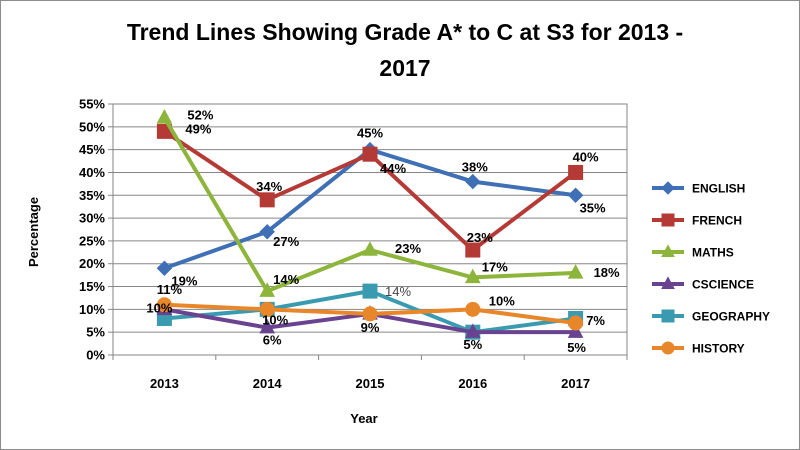 The height and width of the screenshot is (450, 800). I want to click on x-tick-label: 2013, so click(164, 383).